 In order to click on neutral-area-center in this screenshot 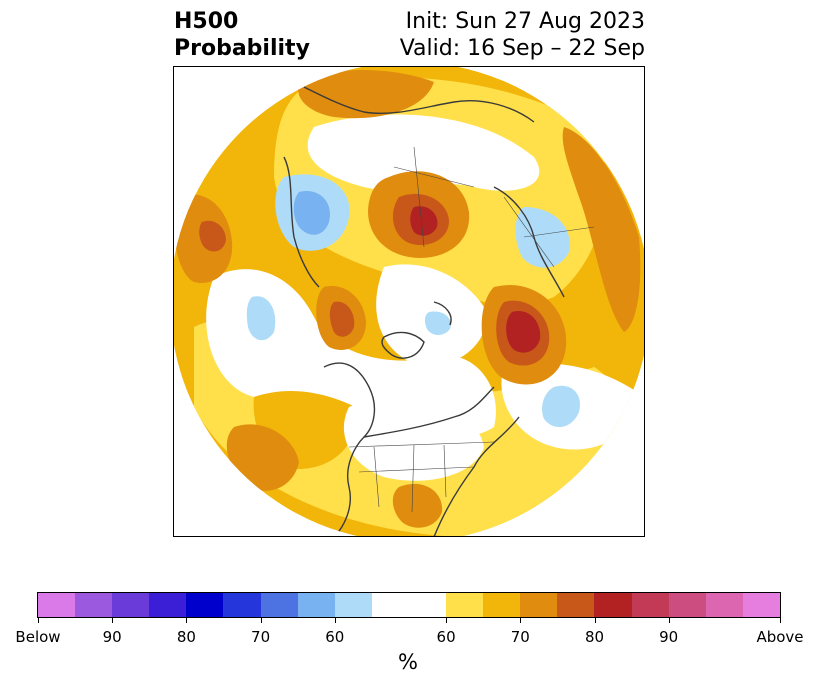, I will do `click(351, 353)`.